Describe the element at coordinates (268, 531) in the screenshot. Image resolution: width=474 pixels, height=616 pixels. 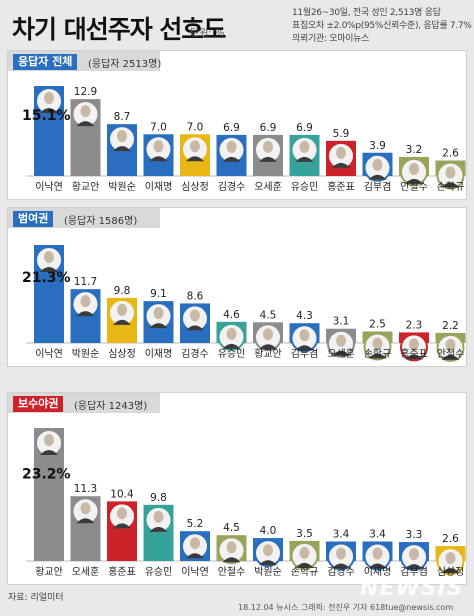
I see `value-label: 4.0` at that location.